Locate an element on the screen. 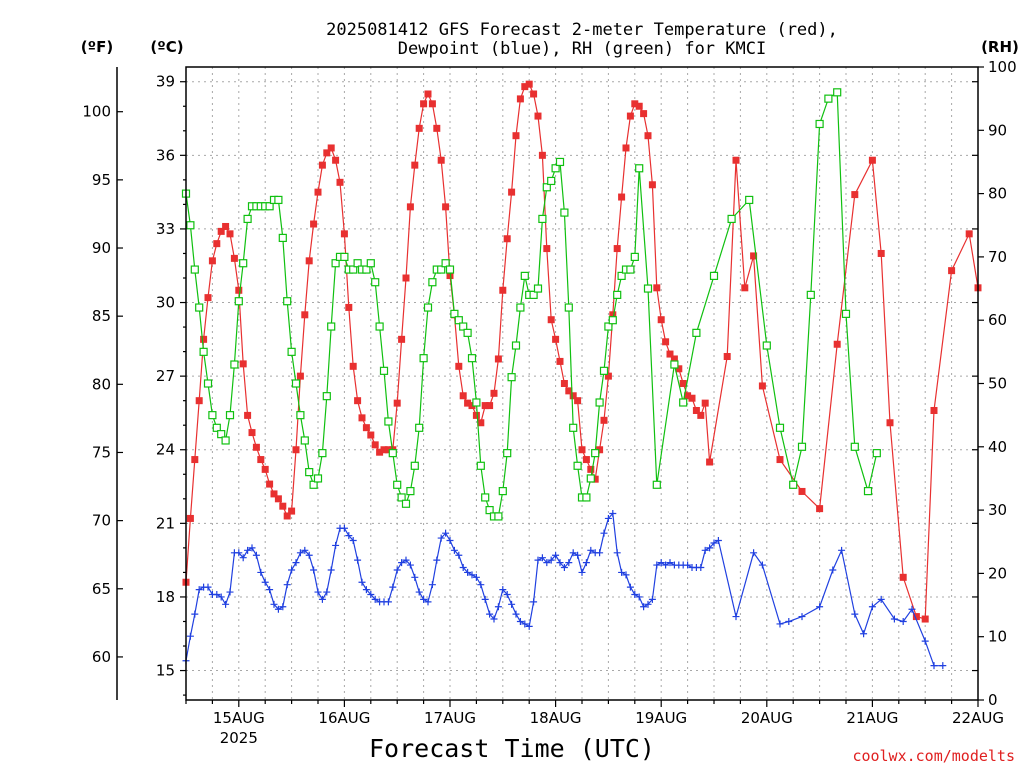  x-tick-label: 15AUG is located at coordinates (239, 718).